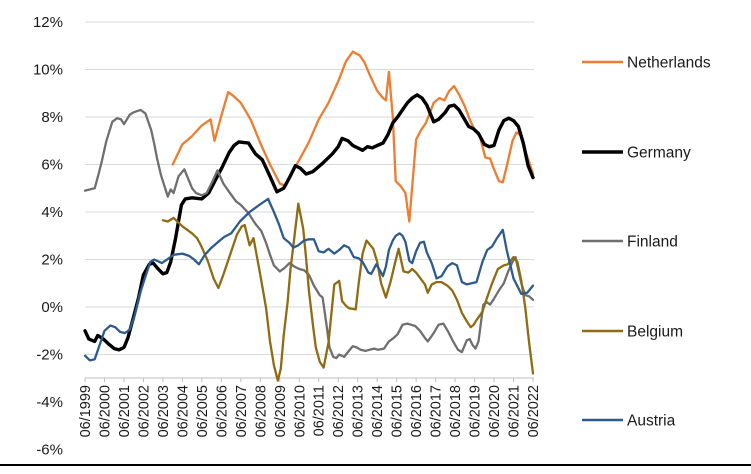 This screenshot has width=751, height=474. Describe the element at coordinates (52, 212) in the screenshot. I see `y-axis-label: 4%` at that location.